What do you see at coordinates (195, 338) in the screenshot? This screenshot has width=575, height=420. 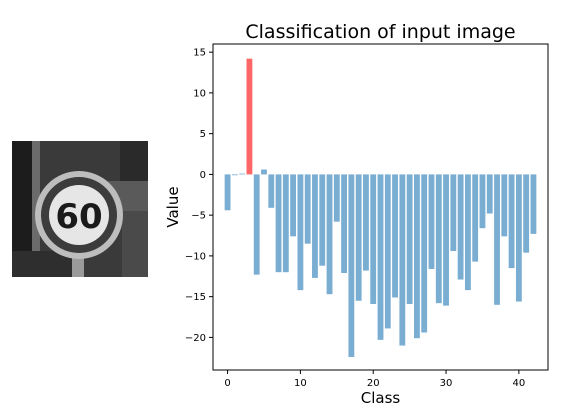 I see `y-tick-label: −20` at bounding box center [195, 338].